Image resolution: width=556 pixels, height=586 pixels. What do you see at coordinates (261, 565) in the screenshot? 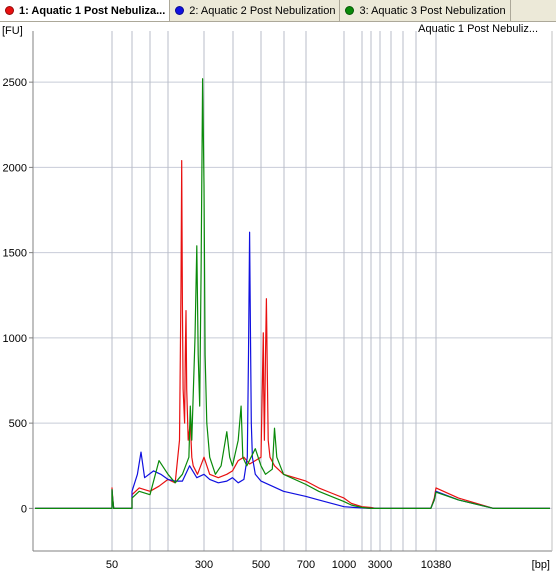
I see `x-tick-label: 500` at bounding box center [261, 565].